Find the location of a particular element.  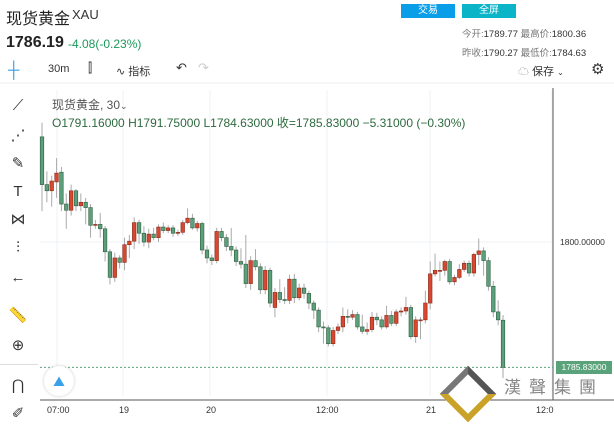

brush-icon: ✎ is located at coordinates (18, 163).